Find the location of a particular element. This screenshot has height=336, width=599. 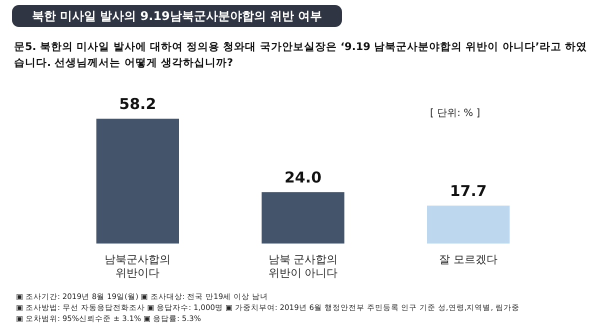

data-label: 17.7 is located at coordinates (468, 191).